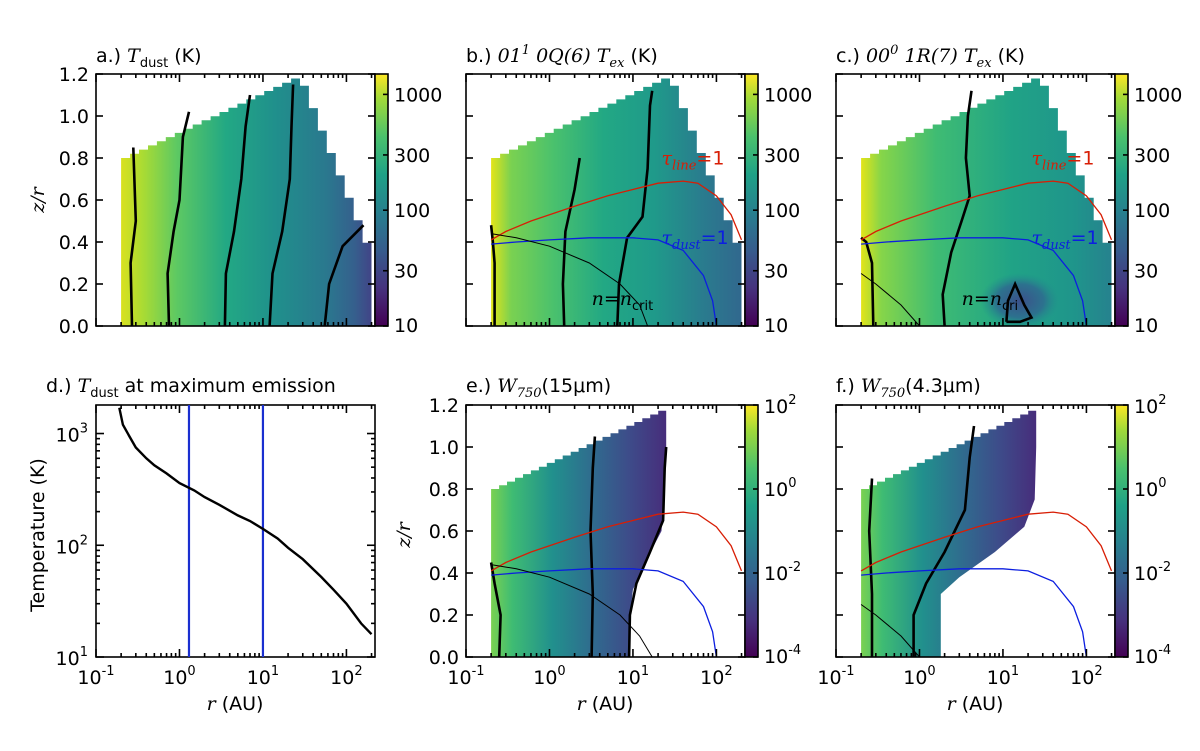 The width and height of the screenshot is (1200, 751). I want to click on colorbar-frame-f, so click(1121, 531).